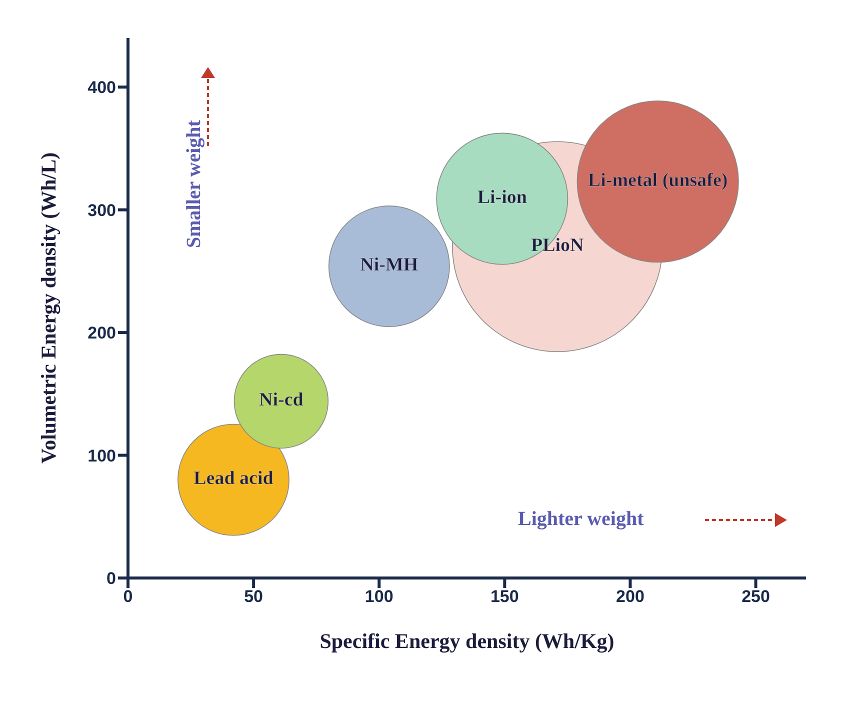 The height and width of the screenshot is (715, 854). Describe the element at coordinates (128, 596) in the screenshot. I see `x-tick-label: 0` at that location.